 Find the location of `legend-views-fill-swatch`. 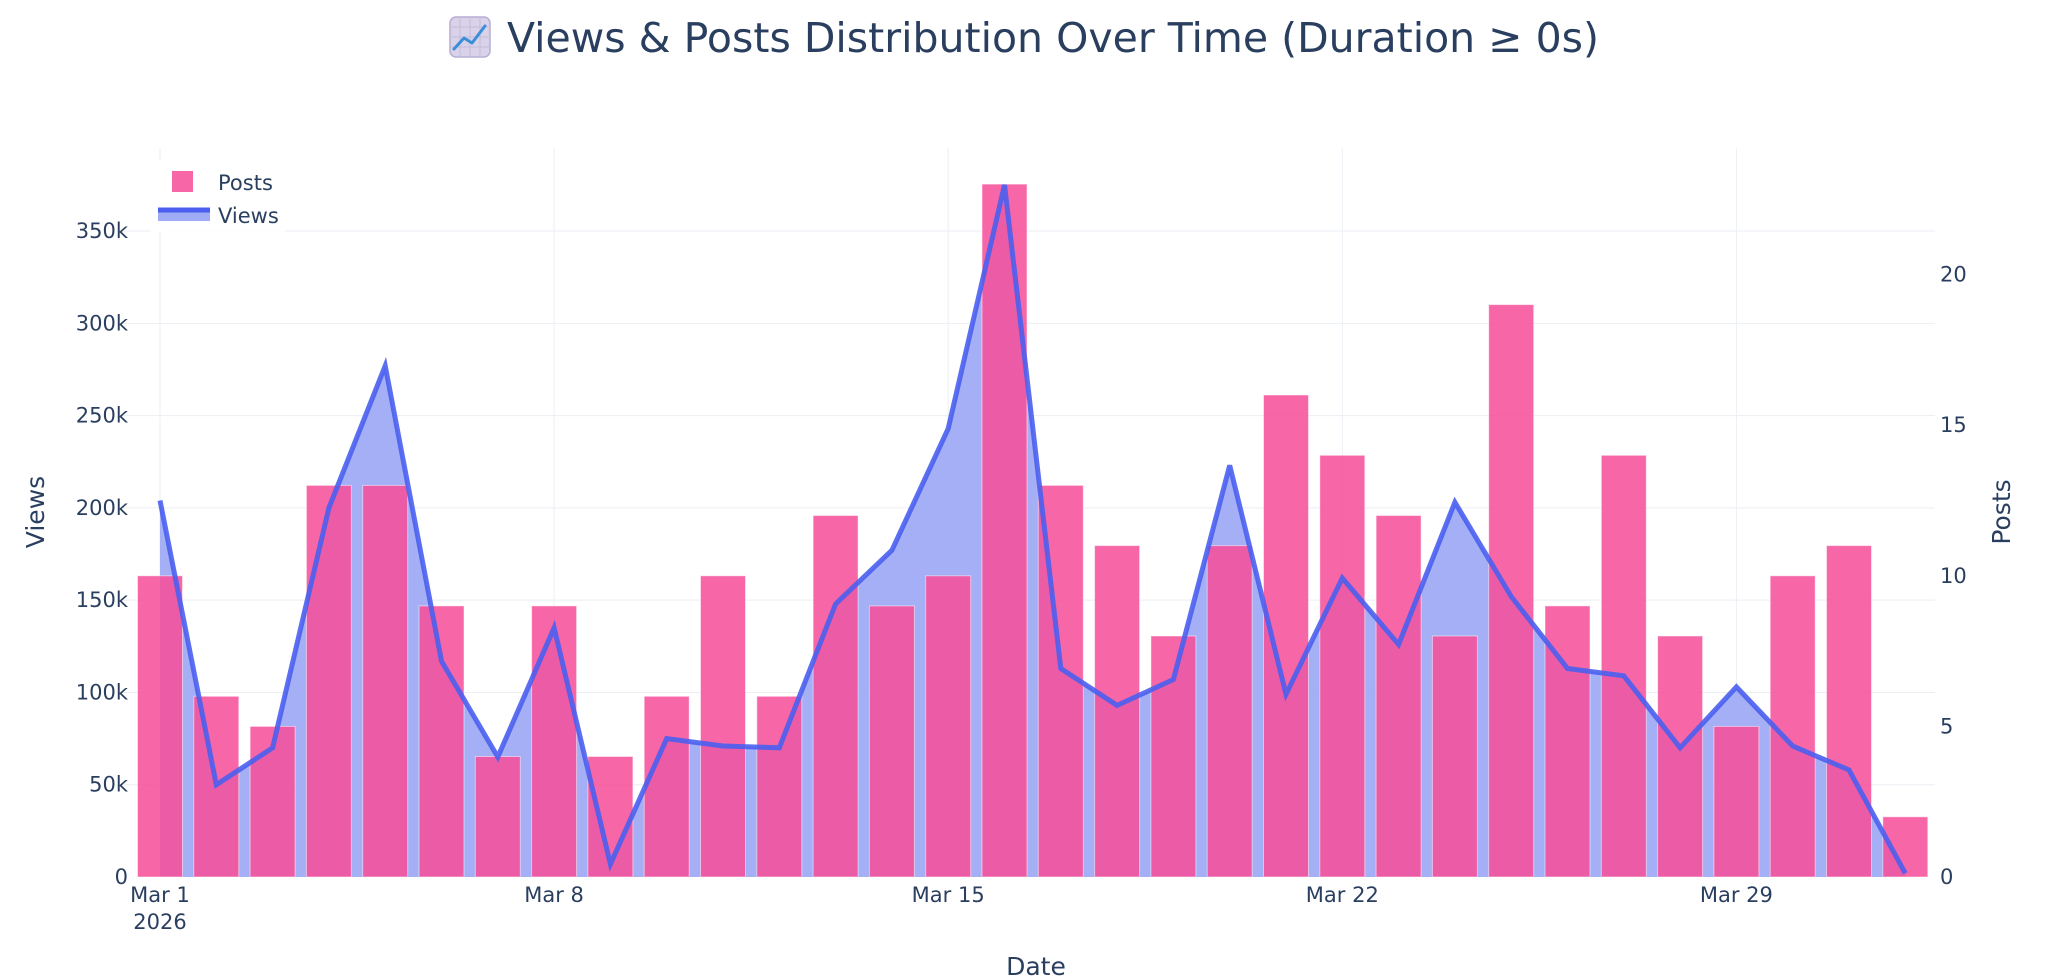

legend-views-fill-swatch is located at coordinates (184, 215).